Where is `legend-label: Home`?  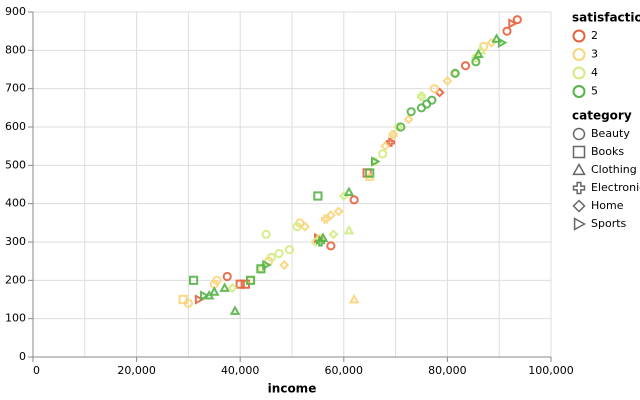 legend-label: Home is located at coordinates (607, 205).